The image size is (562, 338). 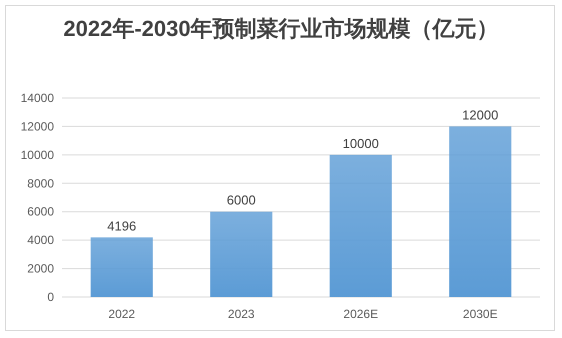 What do you see at coordinates (40, 269) in the screenshot?
I see `y-tick-label: 2000` at bounding box center [40, 269].